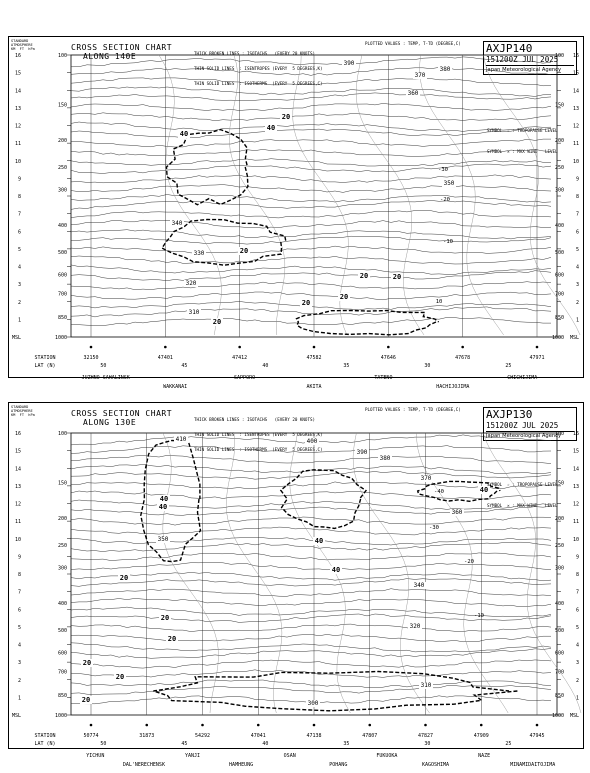  I want to click on pressure-level-label: 1000, so click(61, 338).